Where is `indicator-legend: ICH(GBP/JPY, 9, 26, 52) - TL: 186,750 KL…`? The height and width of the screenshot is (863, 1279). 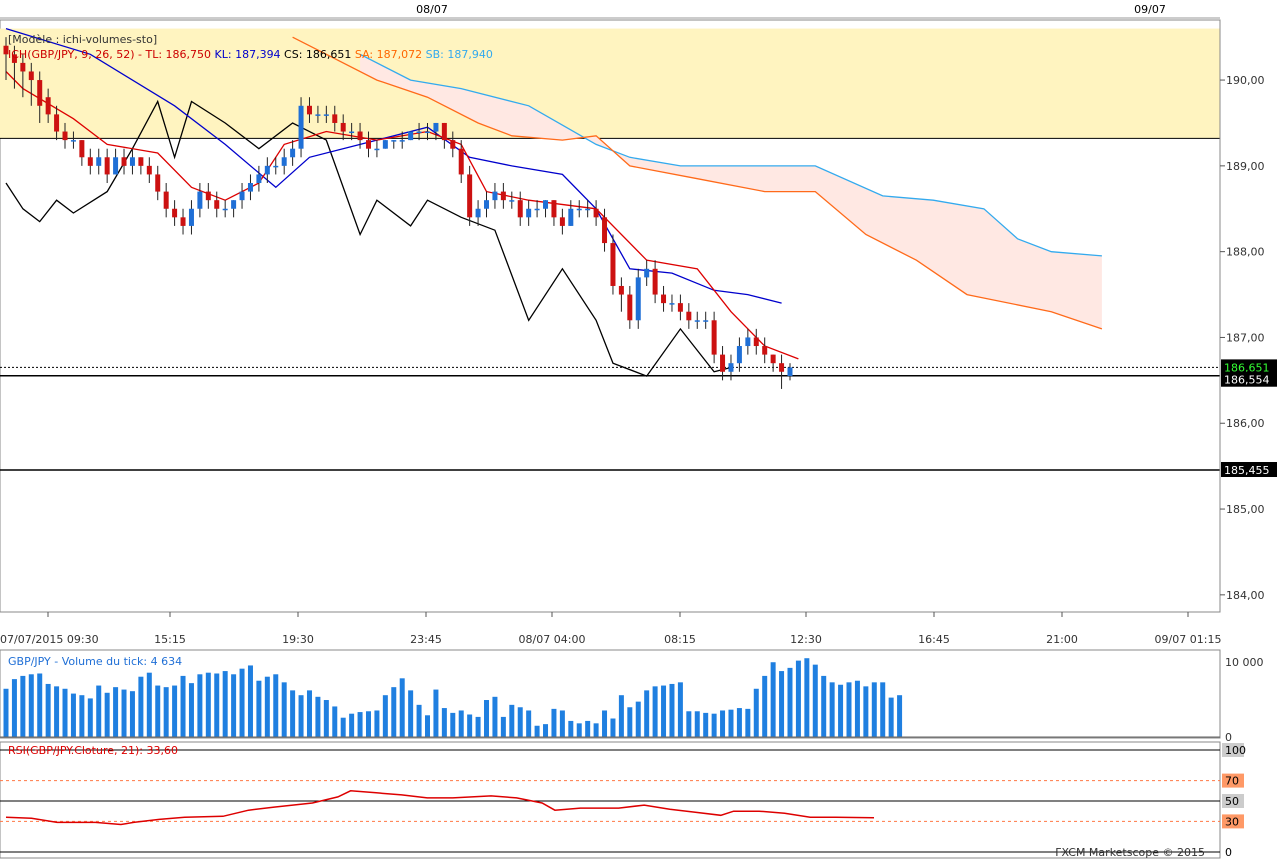
indicator-legend: ICH(GBP/JPY, 9, 26, 52) - TL: 186,750 KL… is located at coordinates (250, 54).